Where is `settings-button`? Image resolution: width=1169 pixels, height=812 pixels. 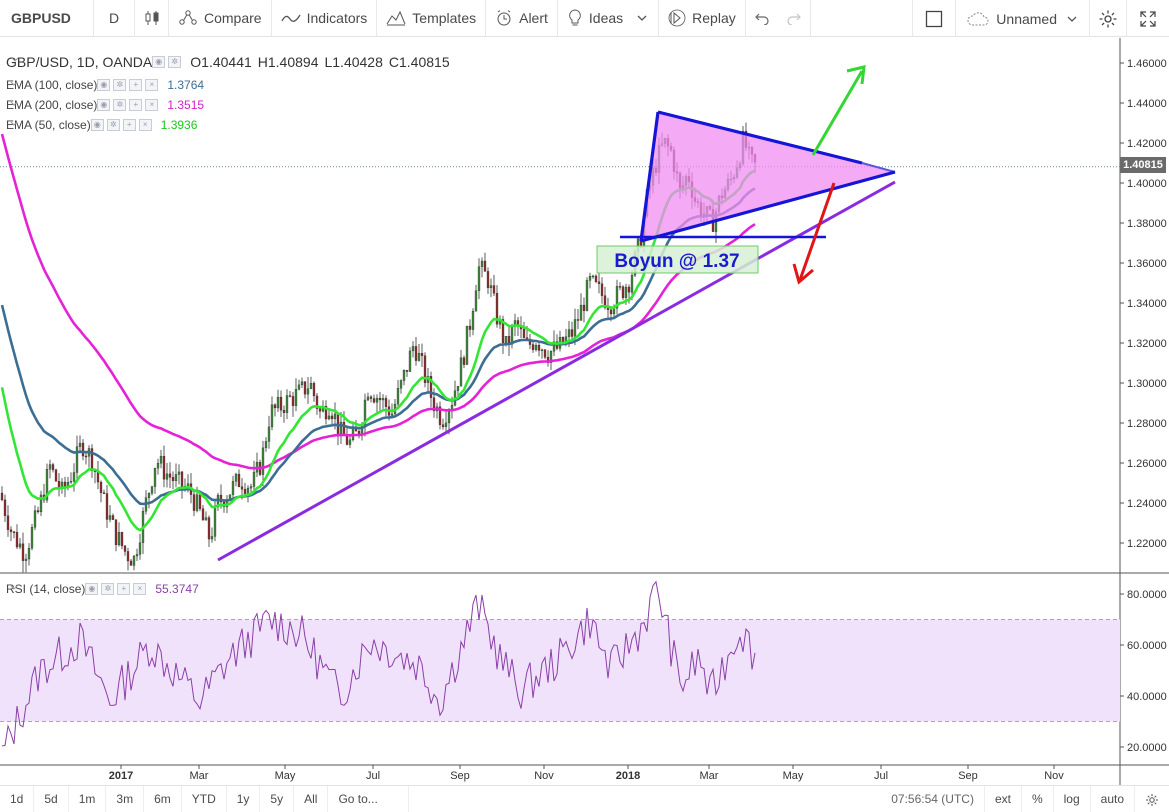 settings-button is located at coordinates (1108, 18).